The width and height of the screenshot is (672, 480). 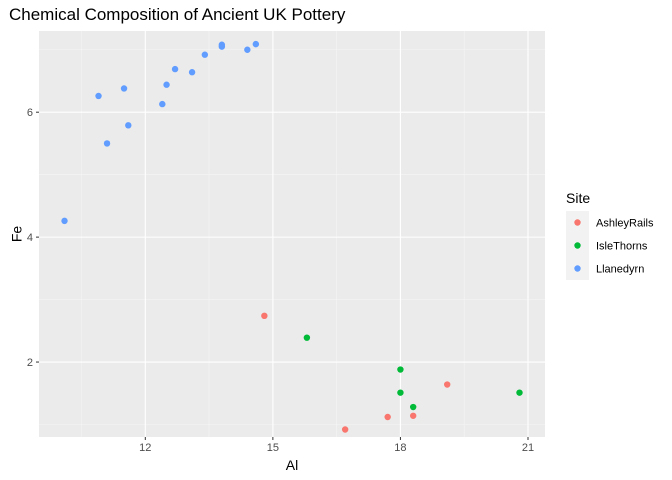 I want to click on x-tick-label: 18, so click(x=400, y=448).